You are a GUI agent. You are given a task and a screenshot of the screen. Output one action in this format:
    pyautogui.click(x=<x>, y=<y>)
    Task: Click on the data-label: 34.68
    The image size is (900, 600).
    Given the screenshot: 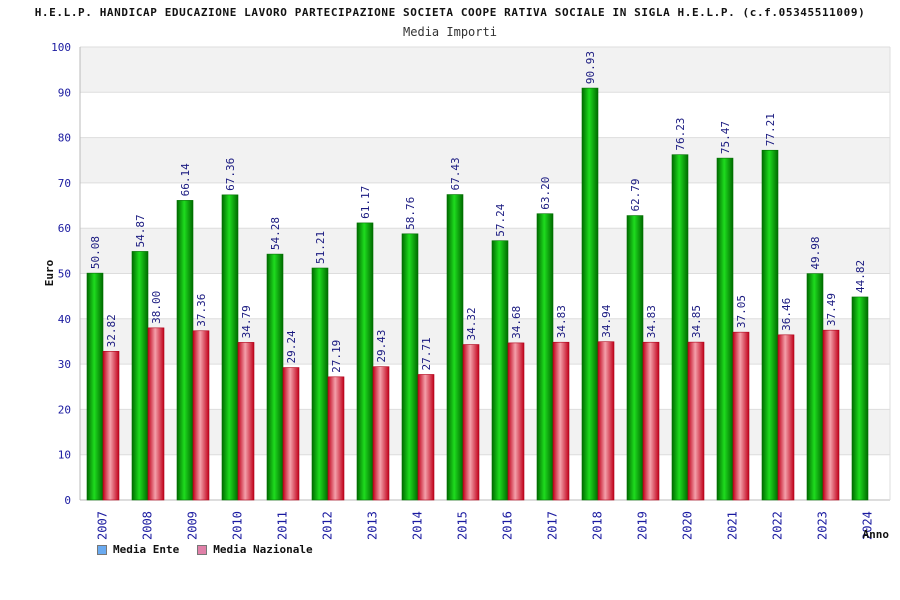 What is the action you would take?
    pyautogui.click(x=516, y=322)
    